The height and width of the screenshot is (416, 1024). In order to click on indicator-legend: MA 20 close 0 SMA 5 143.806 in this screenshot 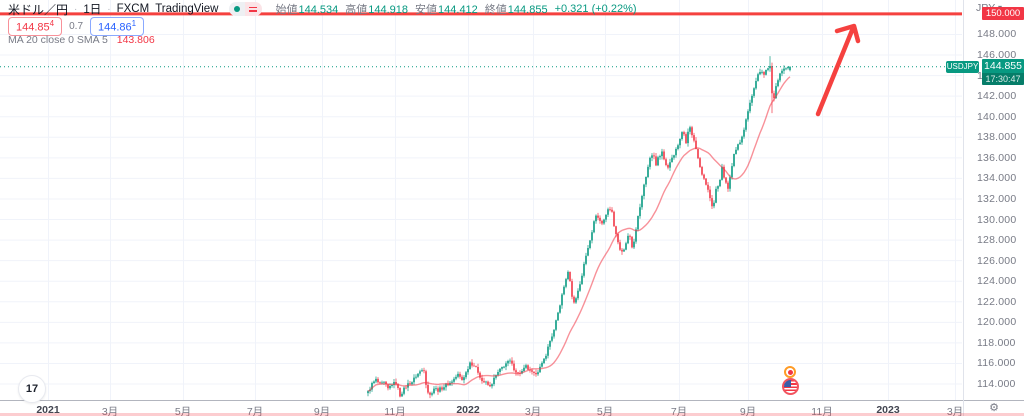, I will do `click(81, 40)`.